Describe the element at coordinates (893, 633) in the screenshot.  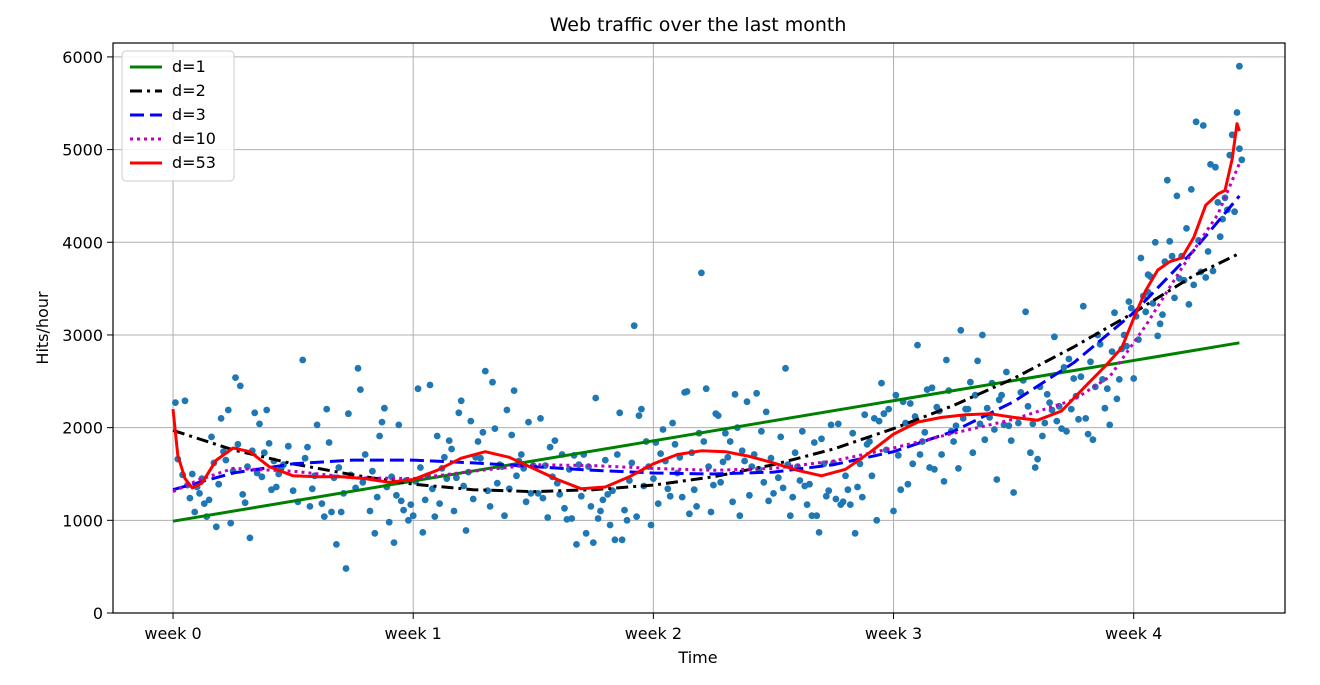
I see `x-tick-label: week 3` at that location.